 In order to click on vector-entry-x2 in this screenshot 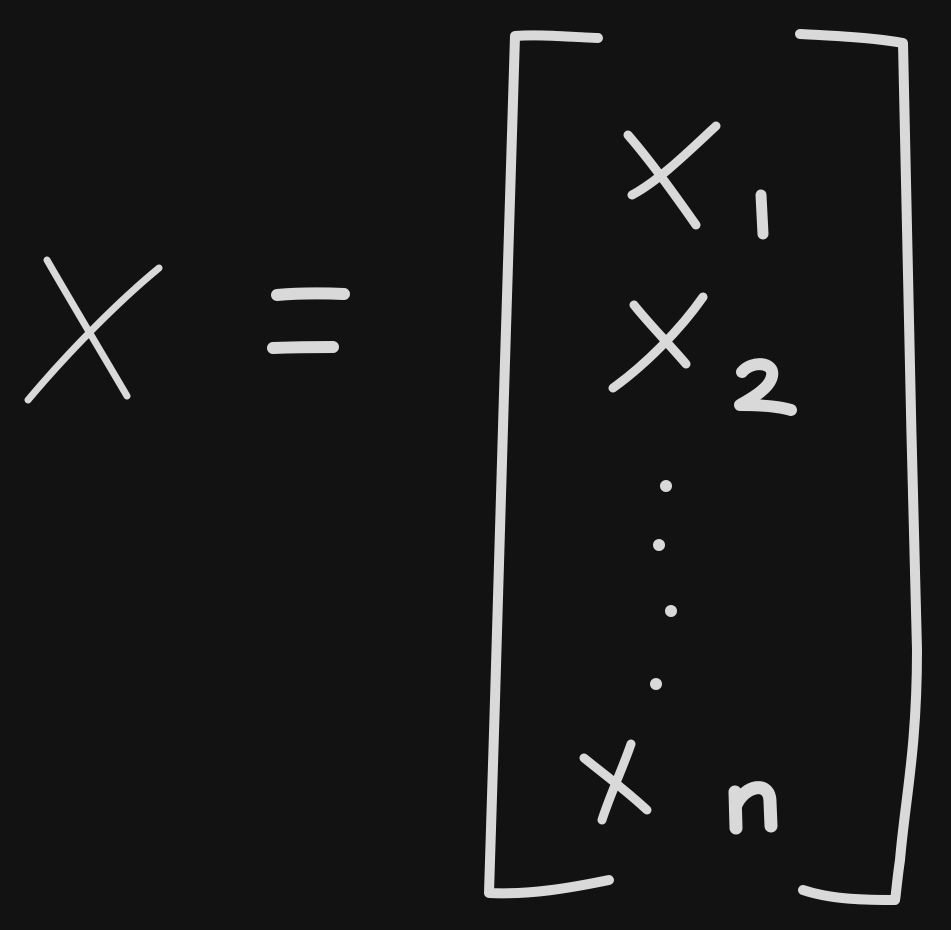, I will do `click(702, 354)`.